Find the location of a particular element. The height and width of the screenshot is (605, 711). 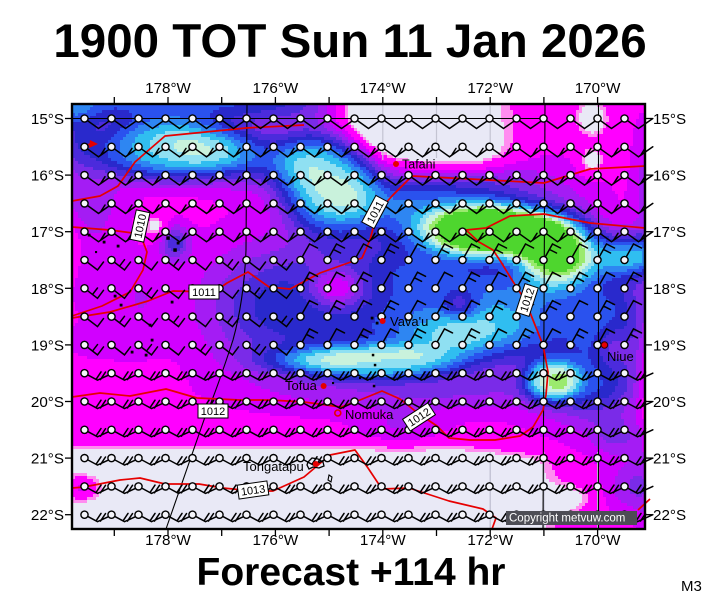

svg-text: 1900 TOT Sun 11 Jan 2026 is located at coordinates (349, 41).